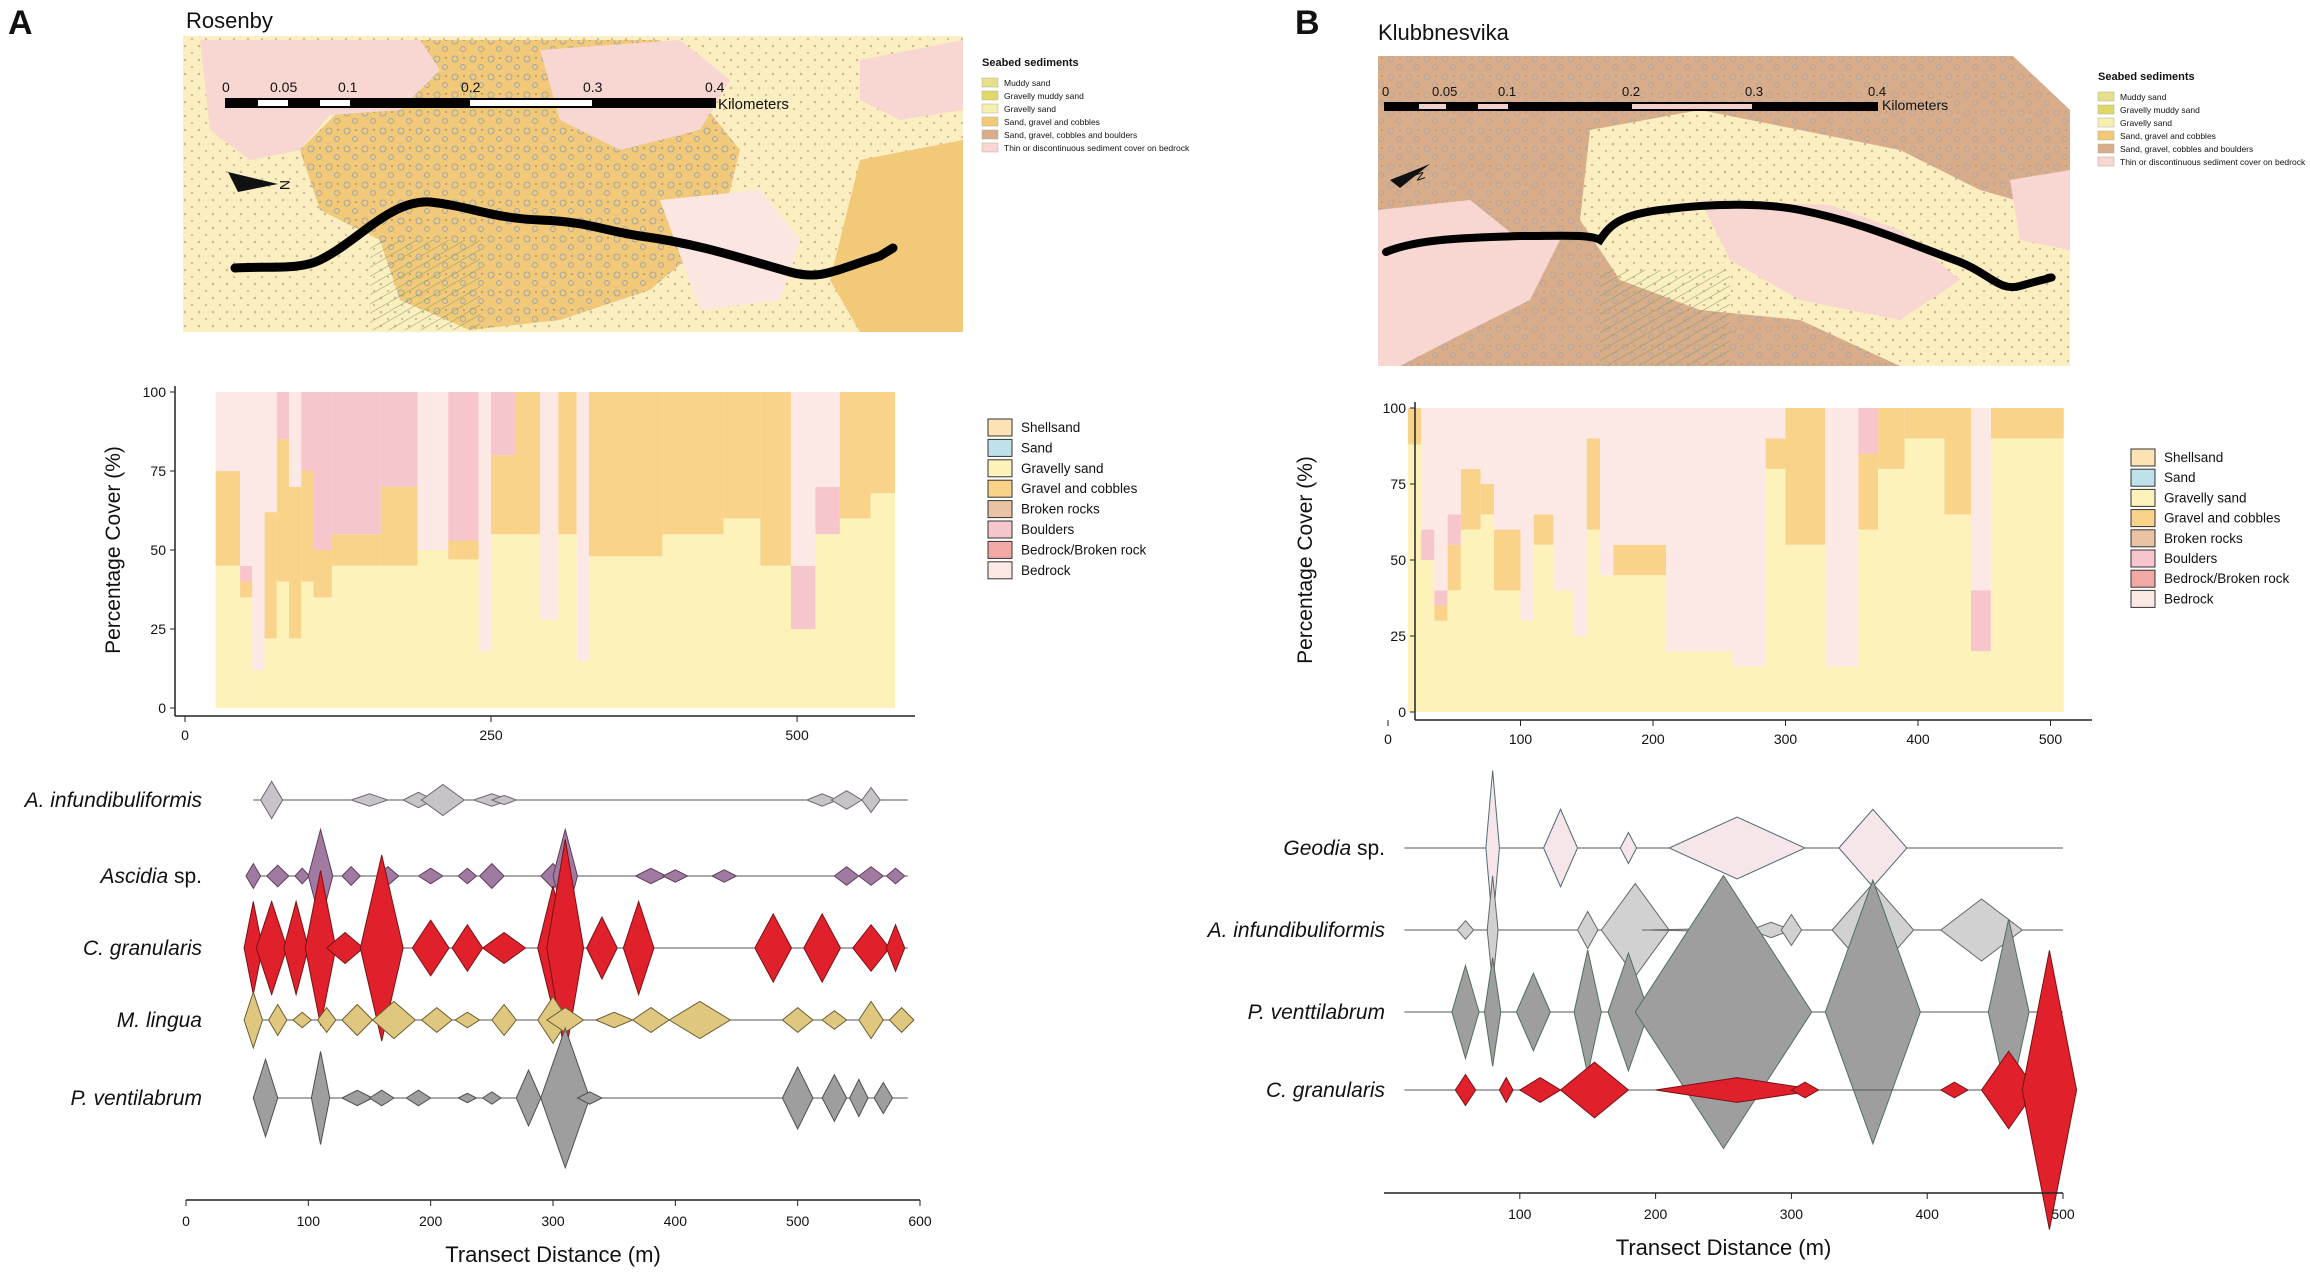 Image resolution: width=2310 pixels, height=1276 pixels. Describe the element at coordinates (159, 1020) in the screenshot. I see `species-name-italic: M. lingua` at that location.